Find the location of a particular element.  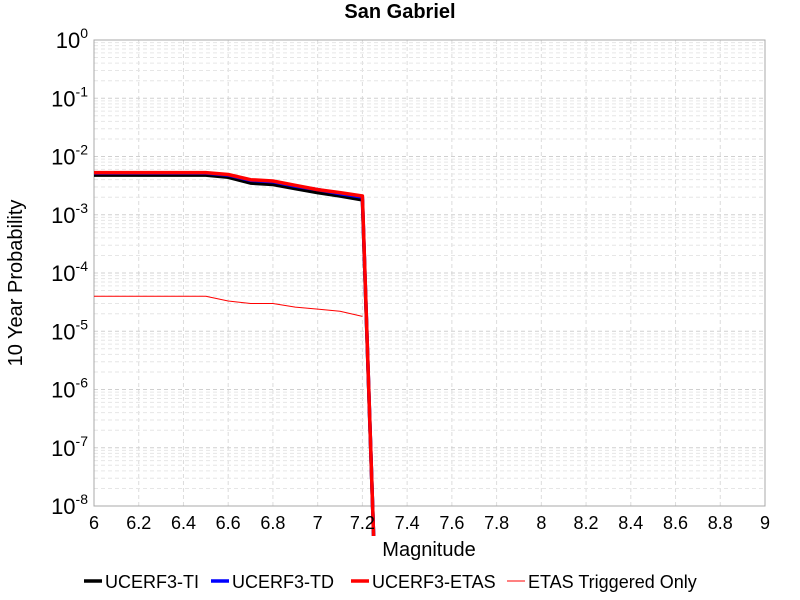

x-tick-label: 6 is located at coordinates (94, 523).